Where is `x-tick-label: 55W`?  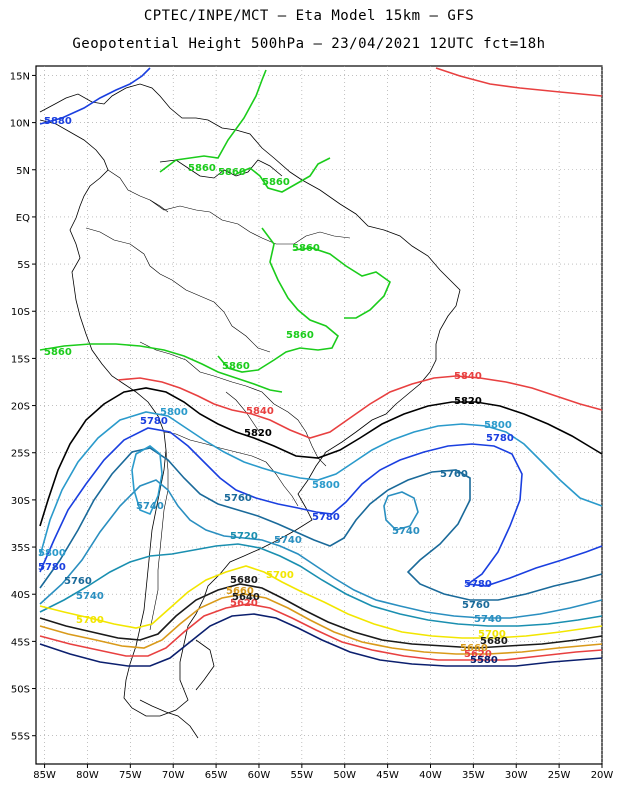
x-tick-label: 55W is located at coordinates (302, 775).